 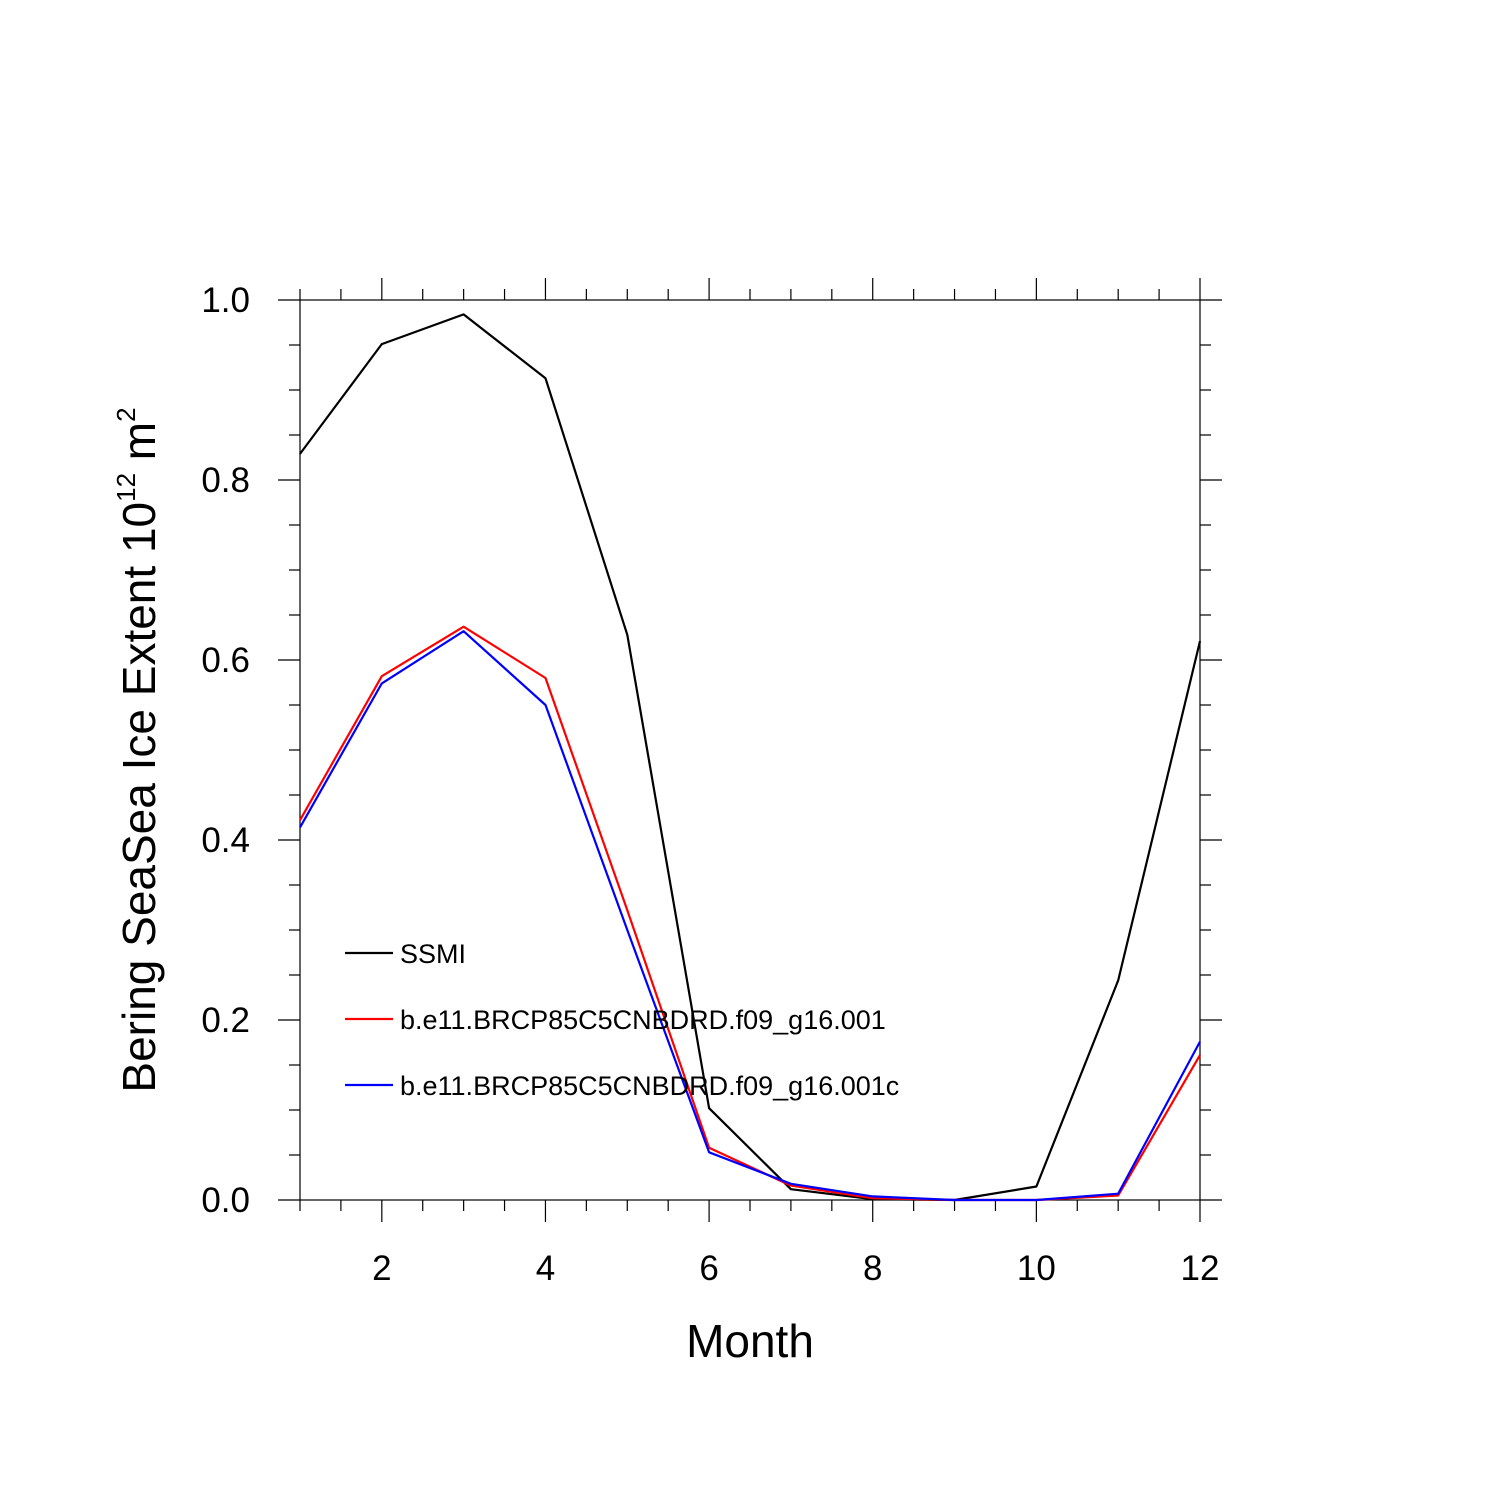 I want to click on y-tick-label: 0.2, so click(x=225, y=1020).